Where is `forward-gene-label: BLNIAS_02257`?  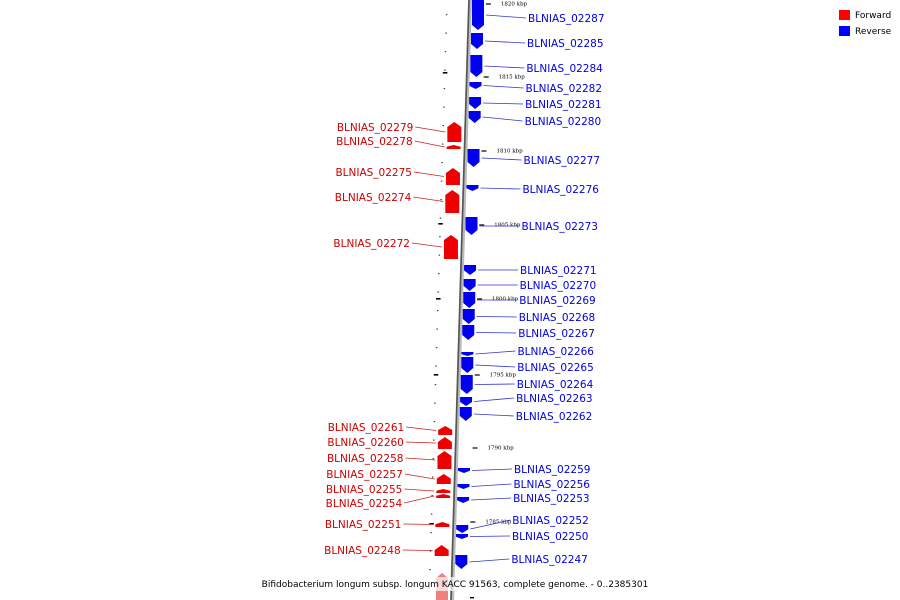
forward-gene-label: BLNIAS_02257 is located at coordinates (364, 475).